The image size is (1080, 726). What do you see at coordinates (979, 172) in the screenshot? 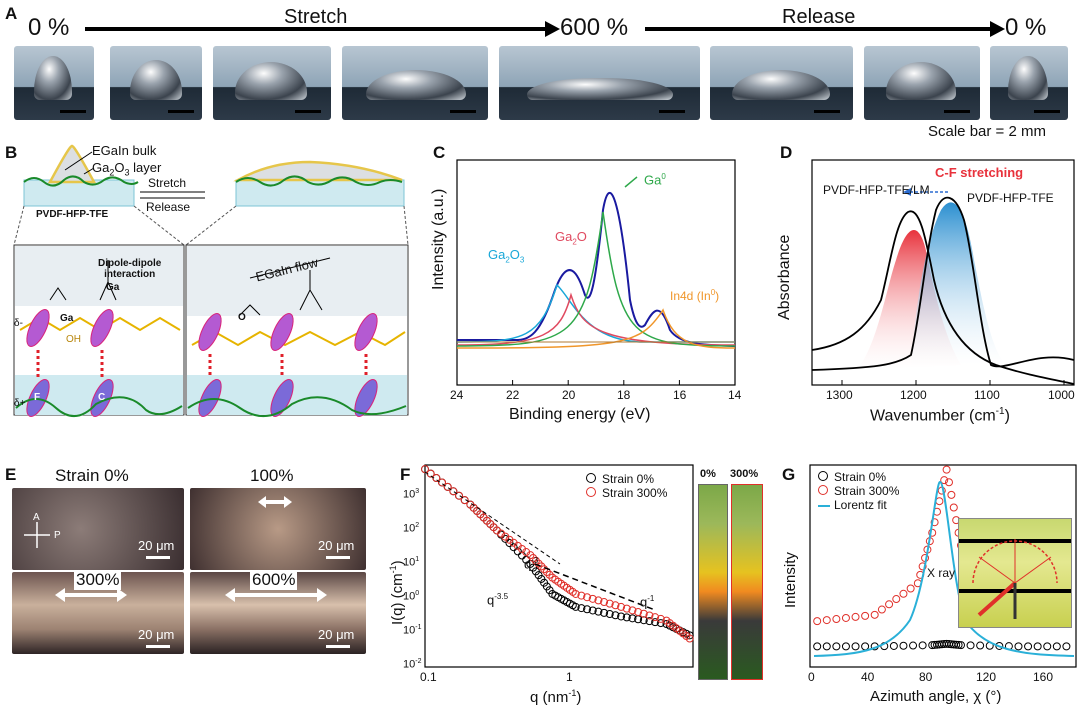
I see `cf-stretching-label: C-F stretching` at bounding box center [979, 172].